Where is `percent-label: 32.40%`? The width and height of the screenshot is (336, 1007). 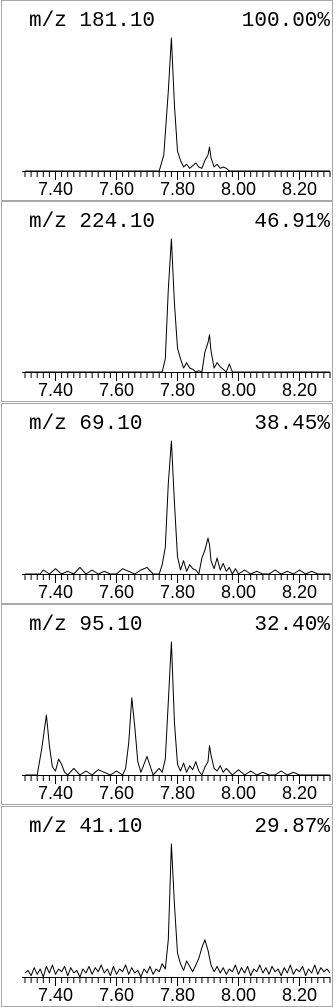
percent-label: 32.40% is located at coordinates (292, 625).